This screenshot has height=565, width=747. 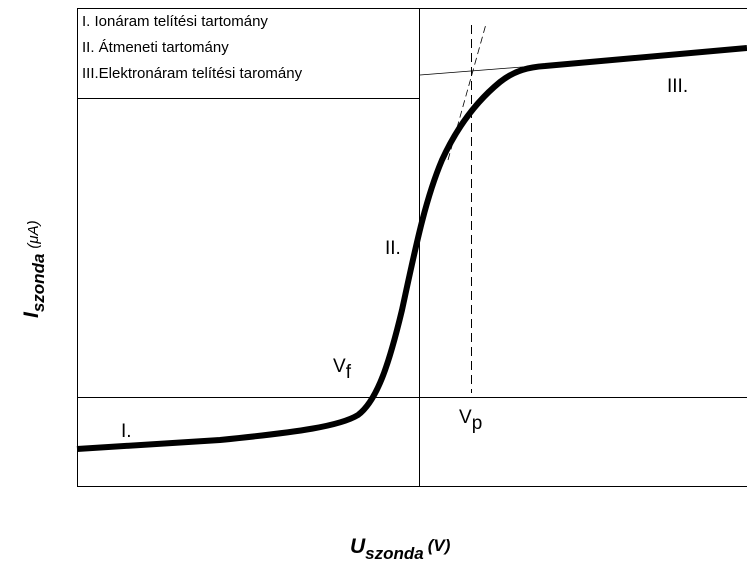 I want to click on y-axis-label: Iszonda (μA), so click(x=34, y=269).